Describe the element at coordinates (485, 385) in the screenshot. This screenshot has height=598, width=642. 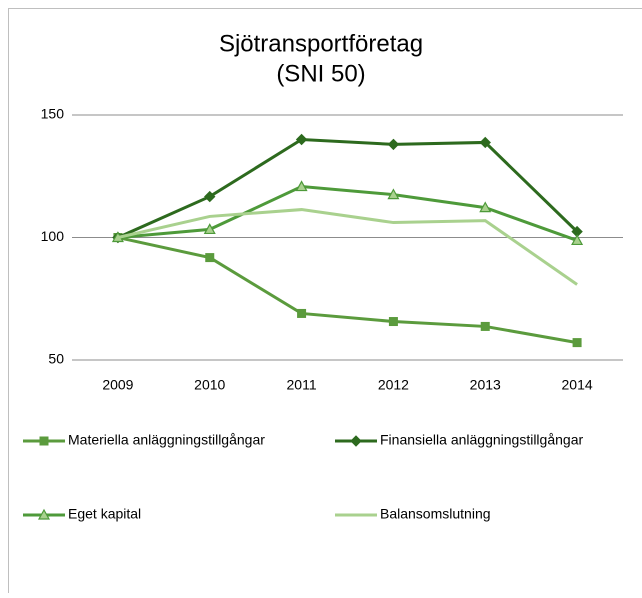
I see `x-tick-label: 2013` at that location.